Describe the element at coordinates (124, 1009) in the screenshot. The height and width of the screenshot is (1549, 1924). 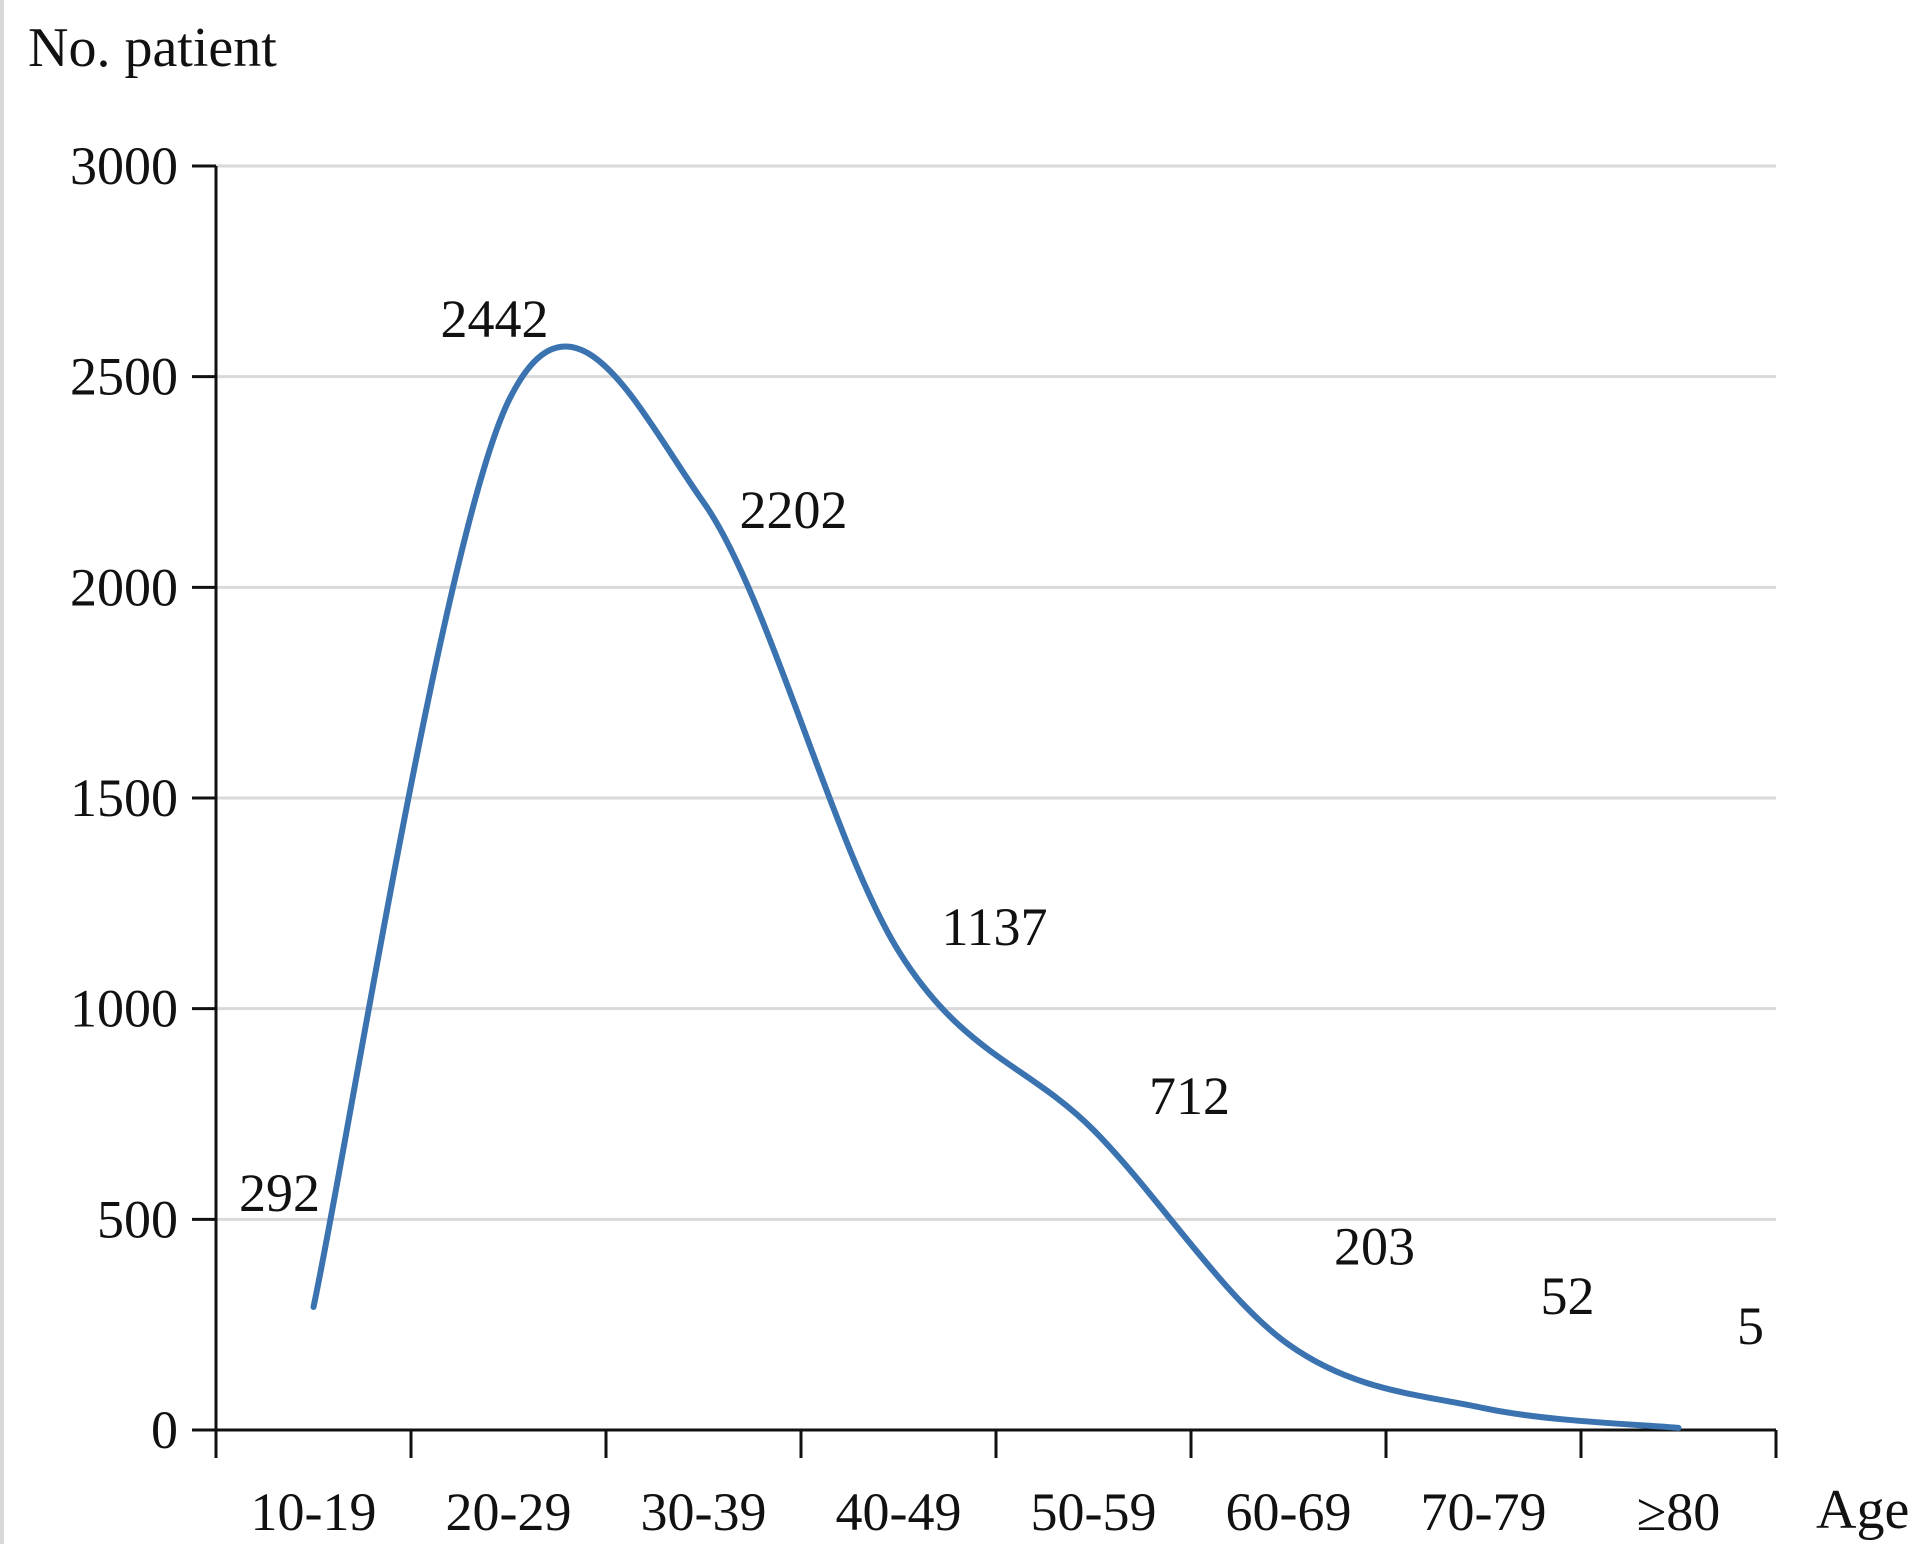
I see `y-tick-label: 1000` at that location.